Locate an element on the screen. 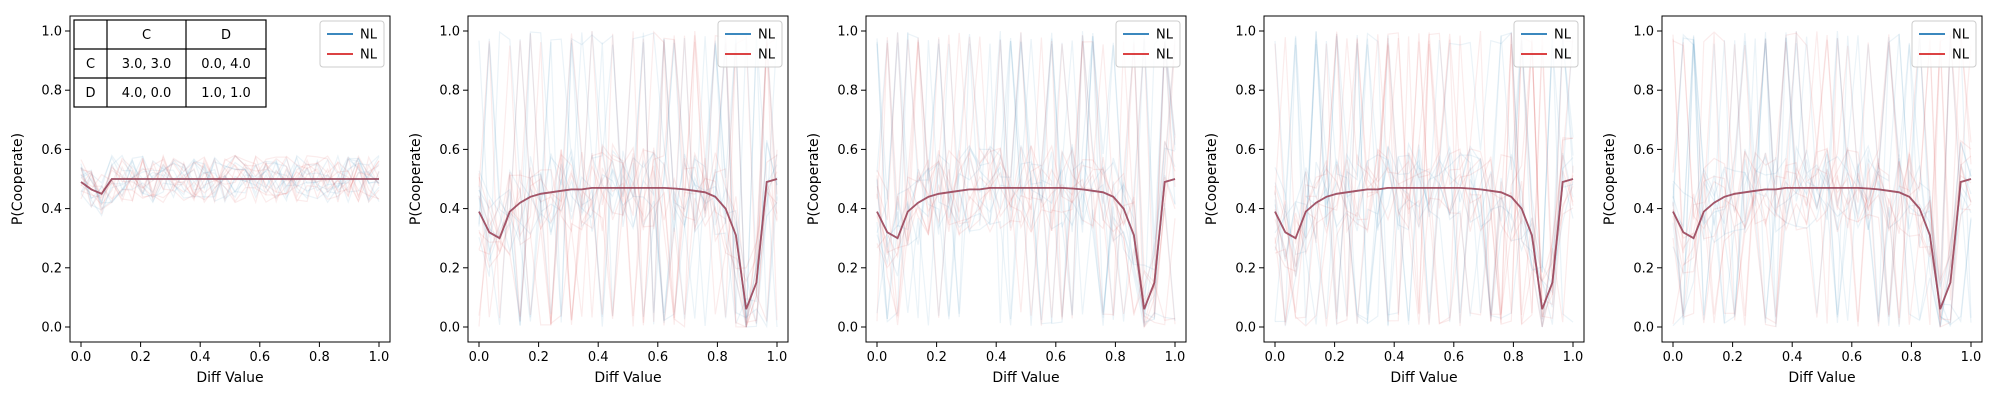 The image size is (2000, 400). table-cell: 4.0, 0.0 is located at coordinates (147, 93).